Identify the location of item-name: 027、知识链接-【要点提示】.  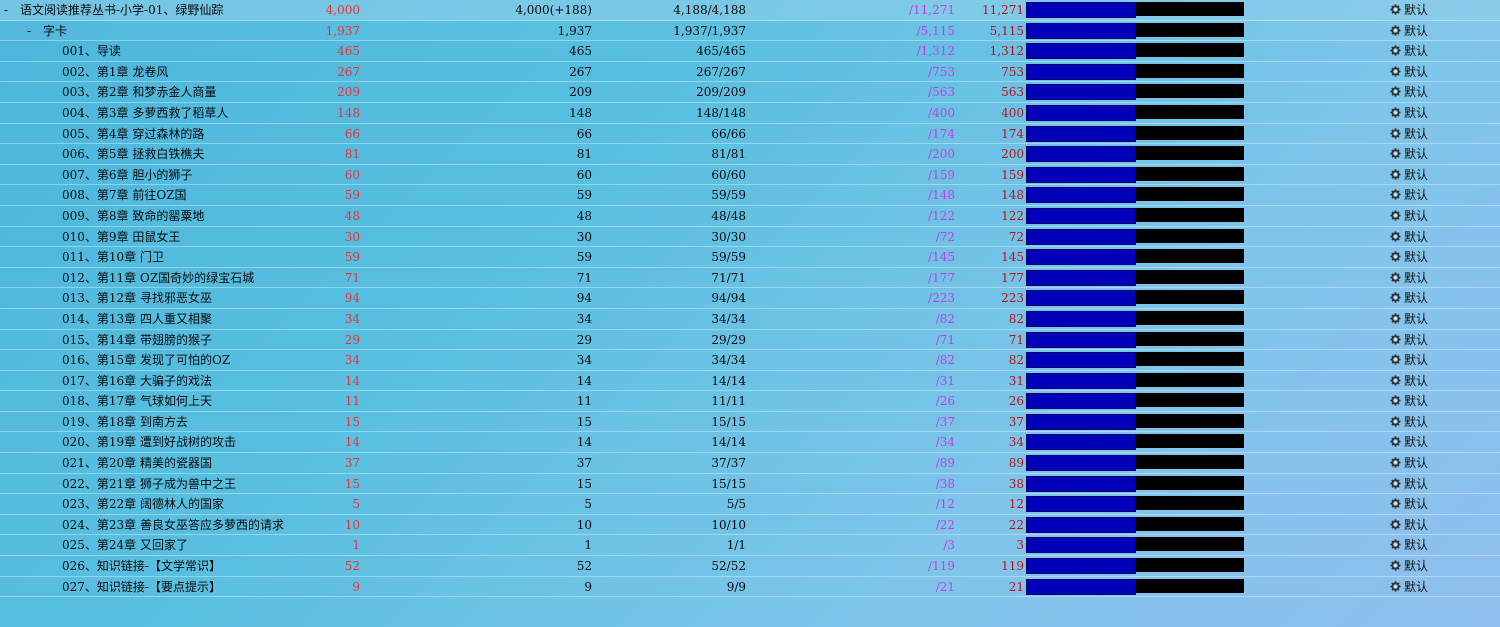
(141, 586).